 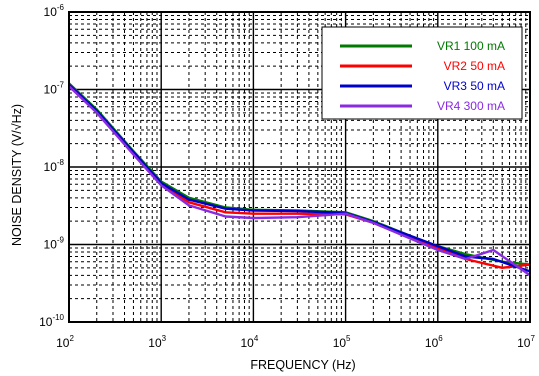 What do you see at coordinates (65, 342) in the screenshot?
I see `x-tick-label: 10²` at bounding box center [65, 342].